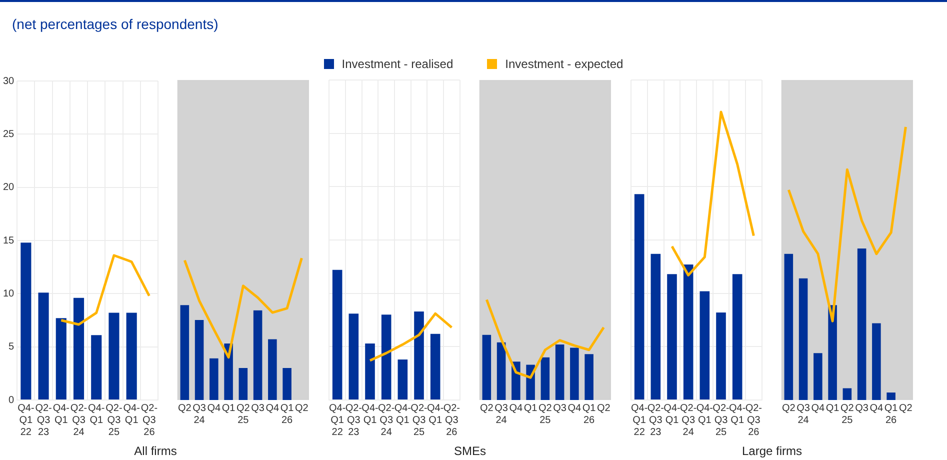  What do you see at coordinates (9, 81) in the screenshot?
I see `y-tick-label: 30` at bounding box center [9, 81].